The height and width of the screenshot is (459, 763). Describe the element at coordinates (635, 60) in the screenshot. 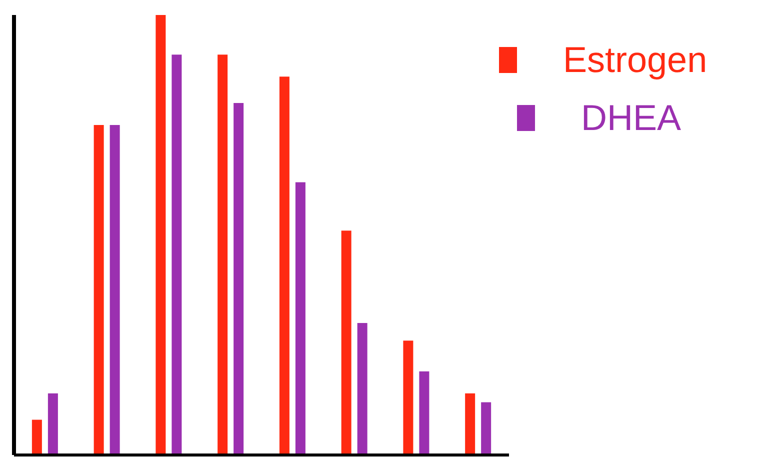

I see `legend-label: Estrogen` at that location.